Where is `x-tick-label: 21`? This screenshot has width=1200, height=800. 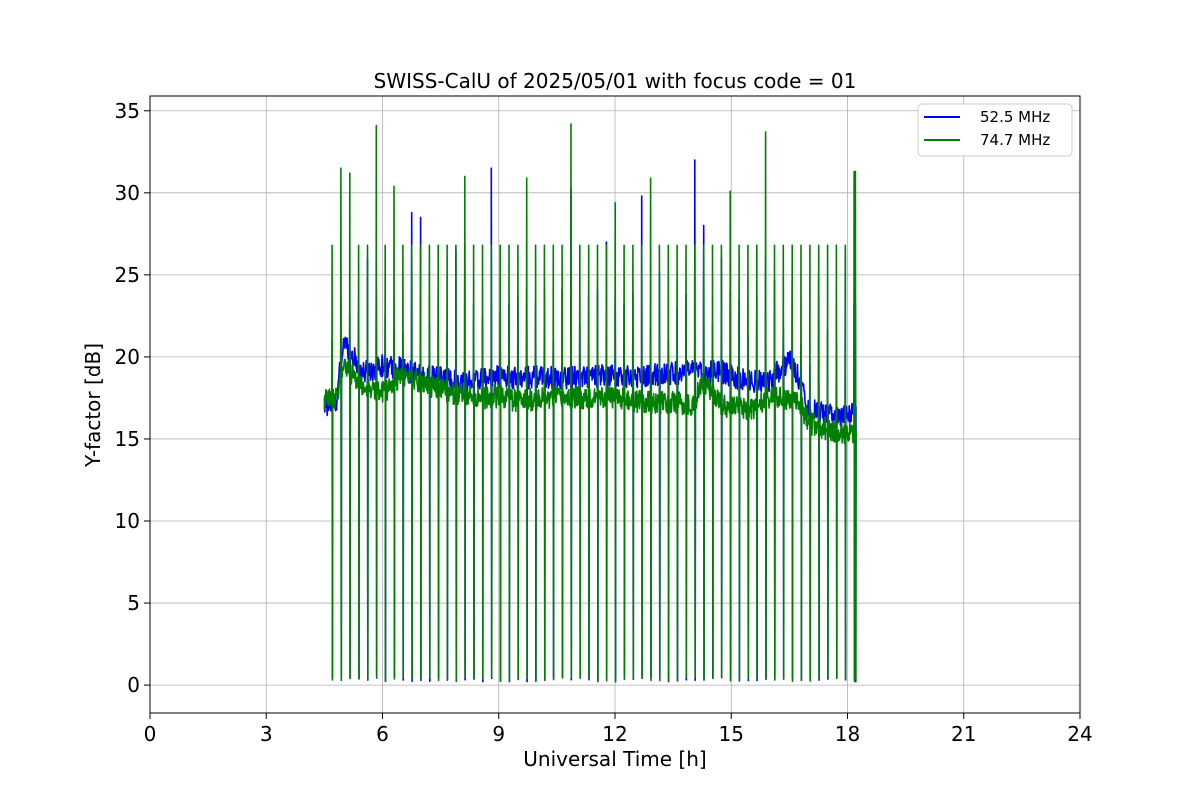 x-tick-label: 21 is located at coordinates (963, 734).